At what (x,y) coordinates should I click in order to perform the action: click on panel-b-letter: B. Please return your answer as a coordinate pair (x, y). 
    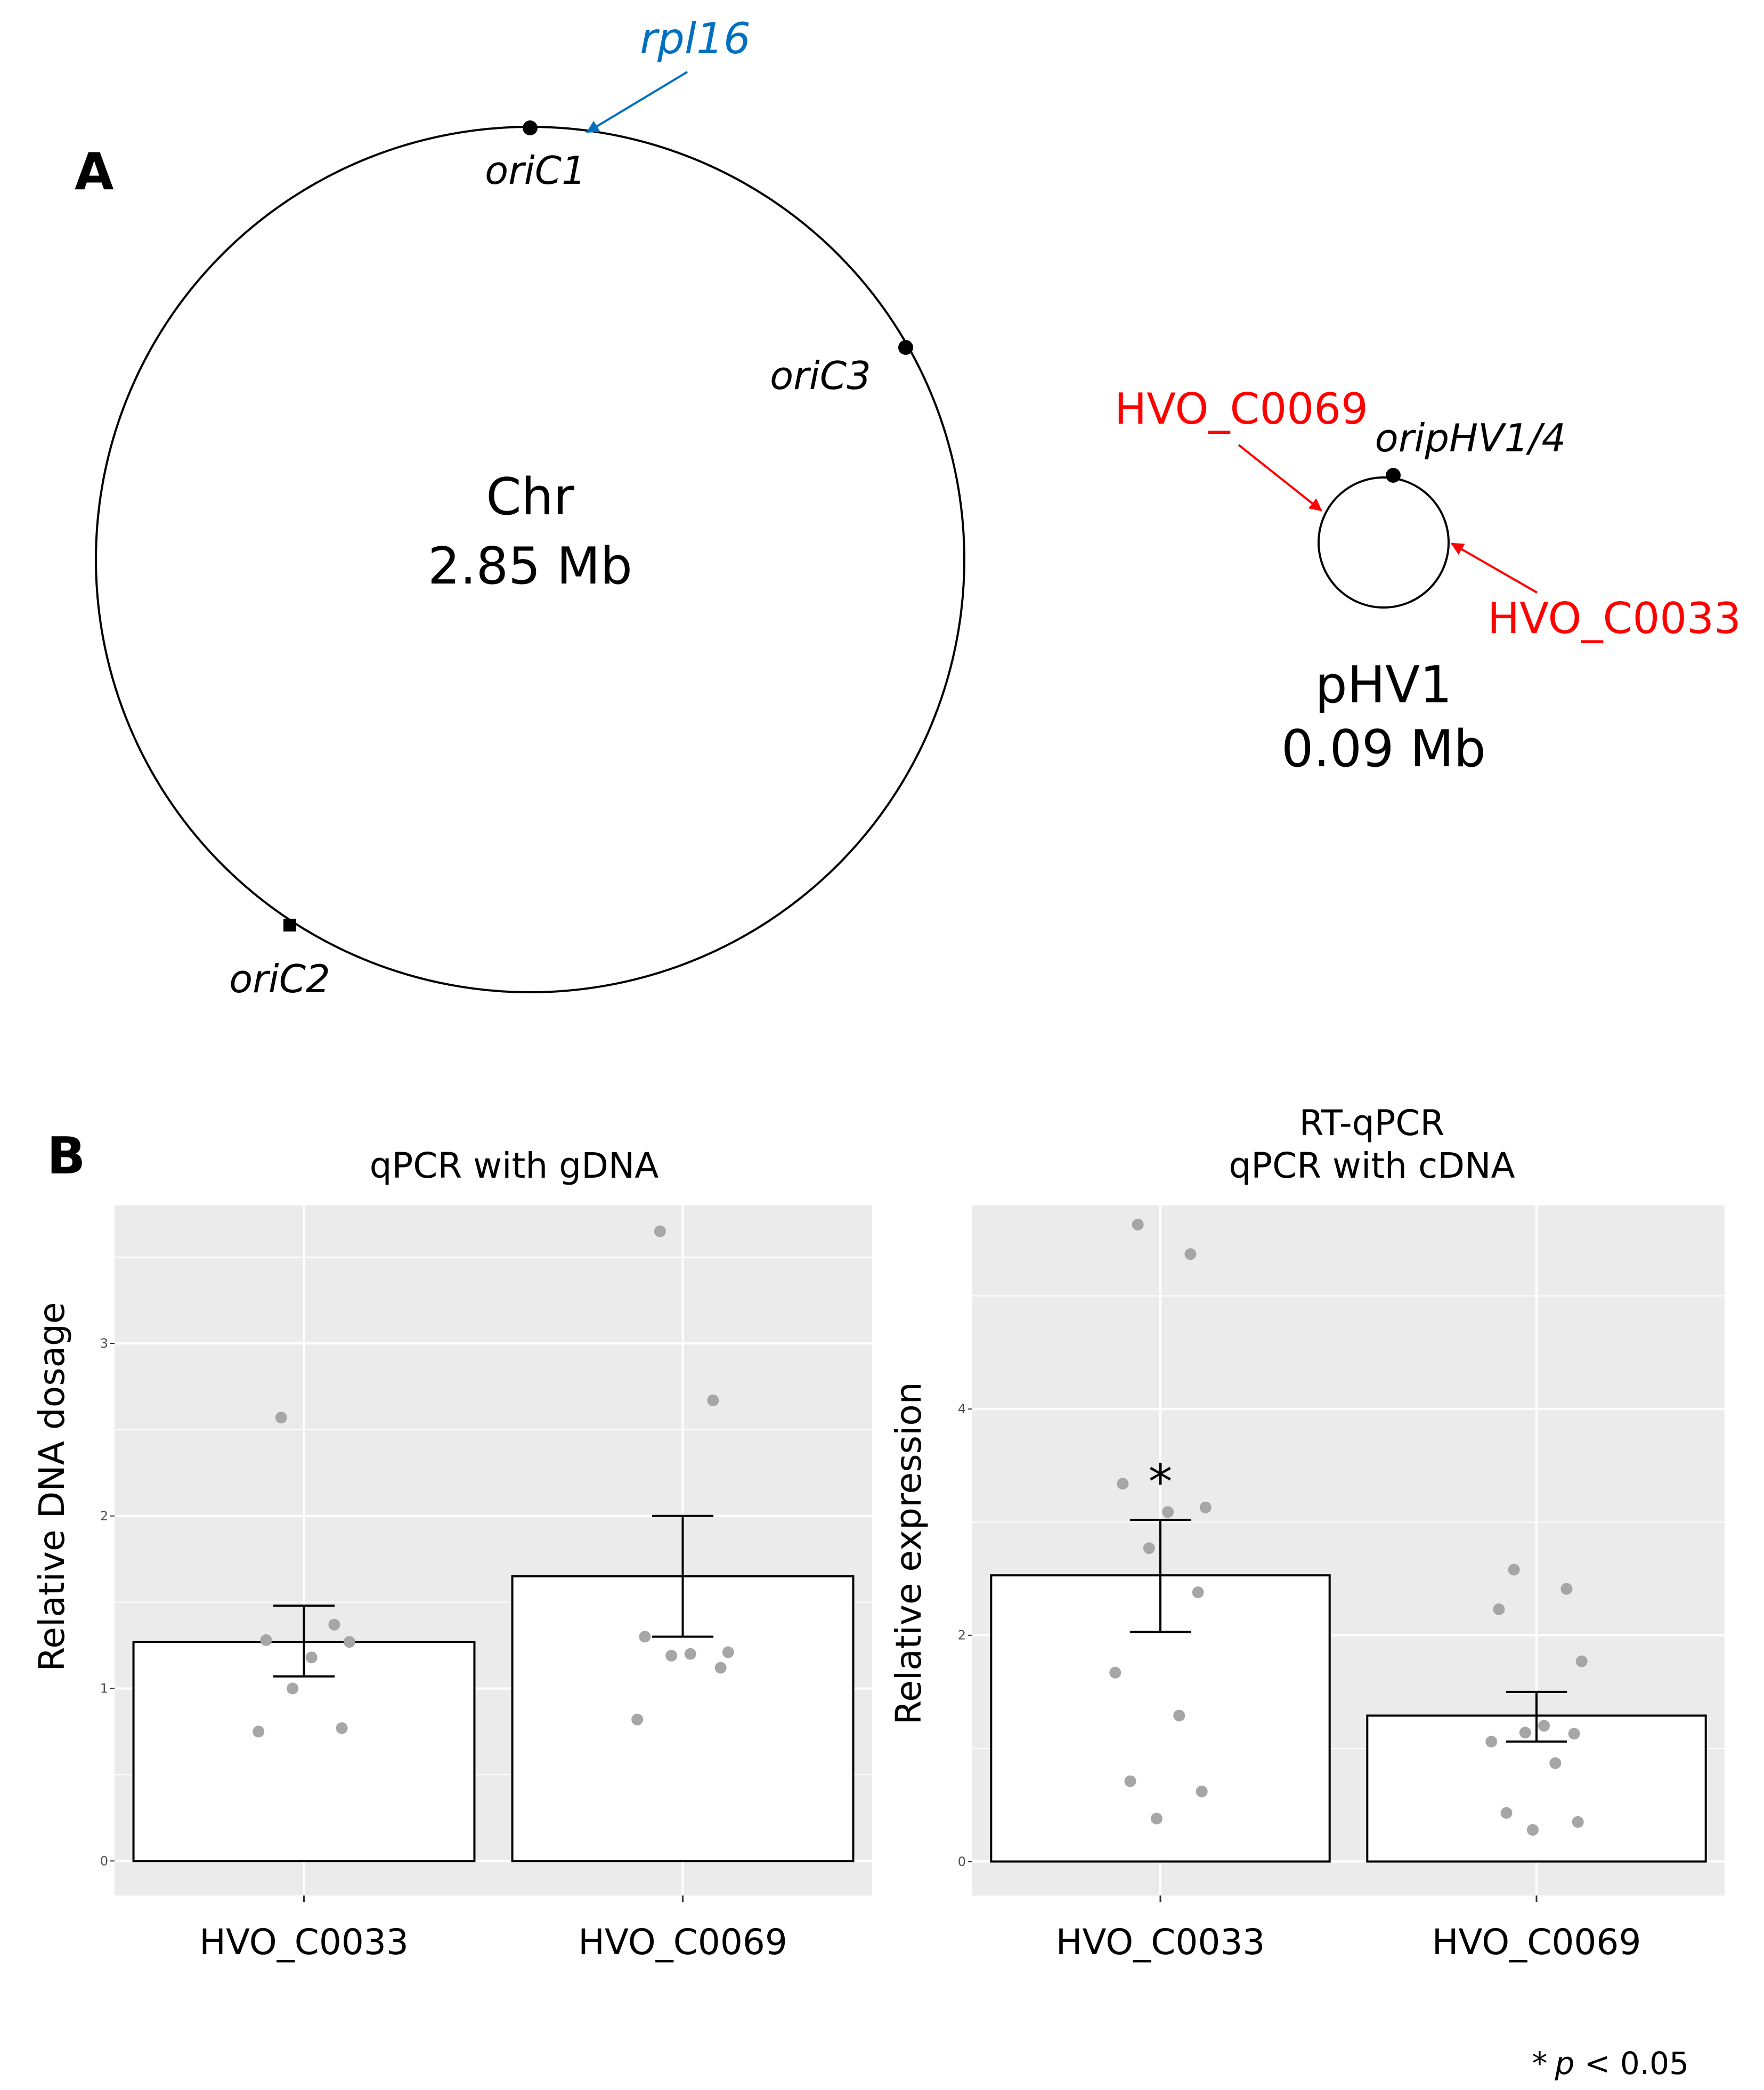
    Looking at the image, I should click on (66, 1156).